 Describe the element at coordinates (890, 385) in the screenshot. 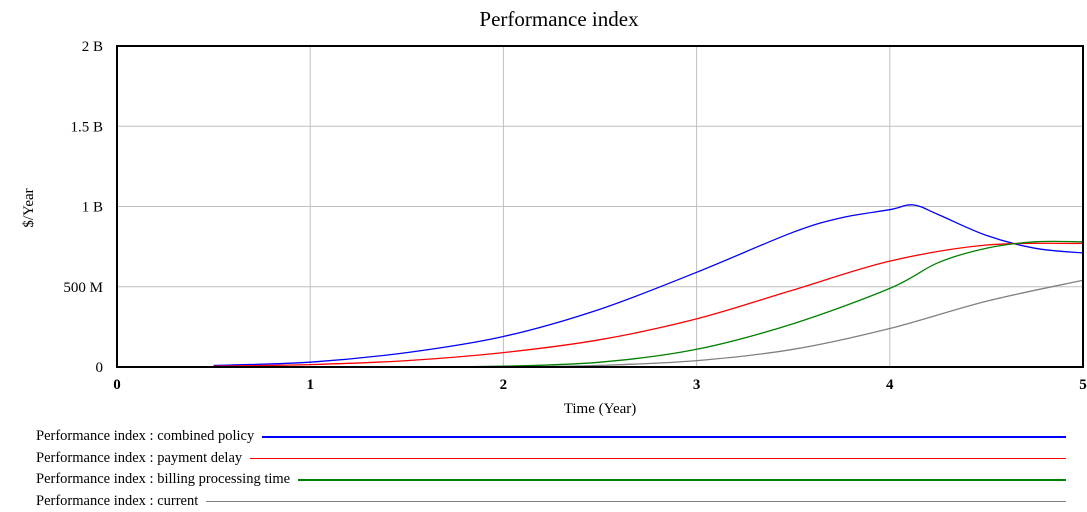

I see `x-tick-label: 4` at that location.